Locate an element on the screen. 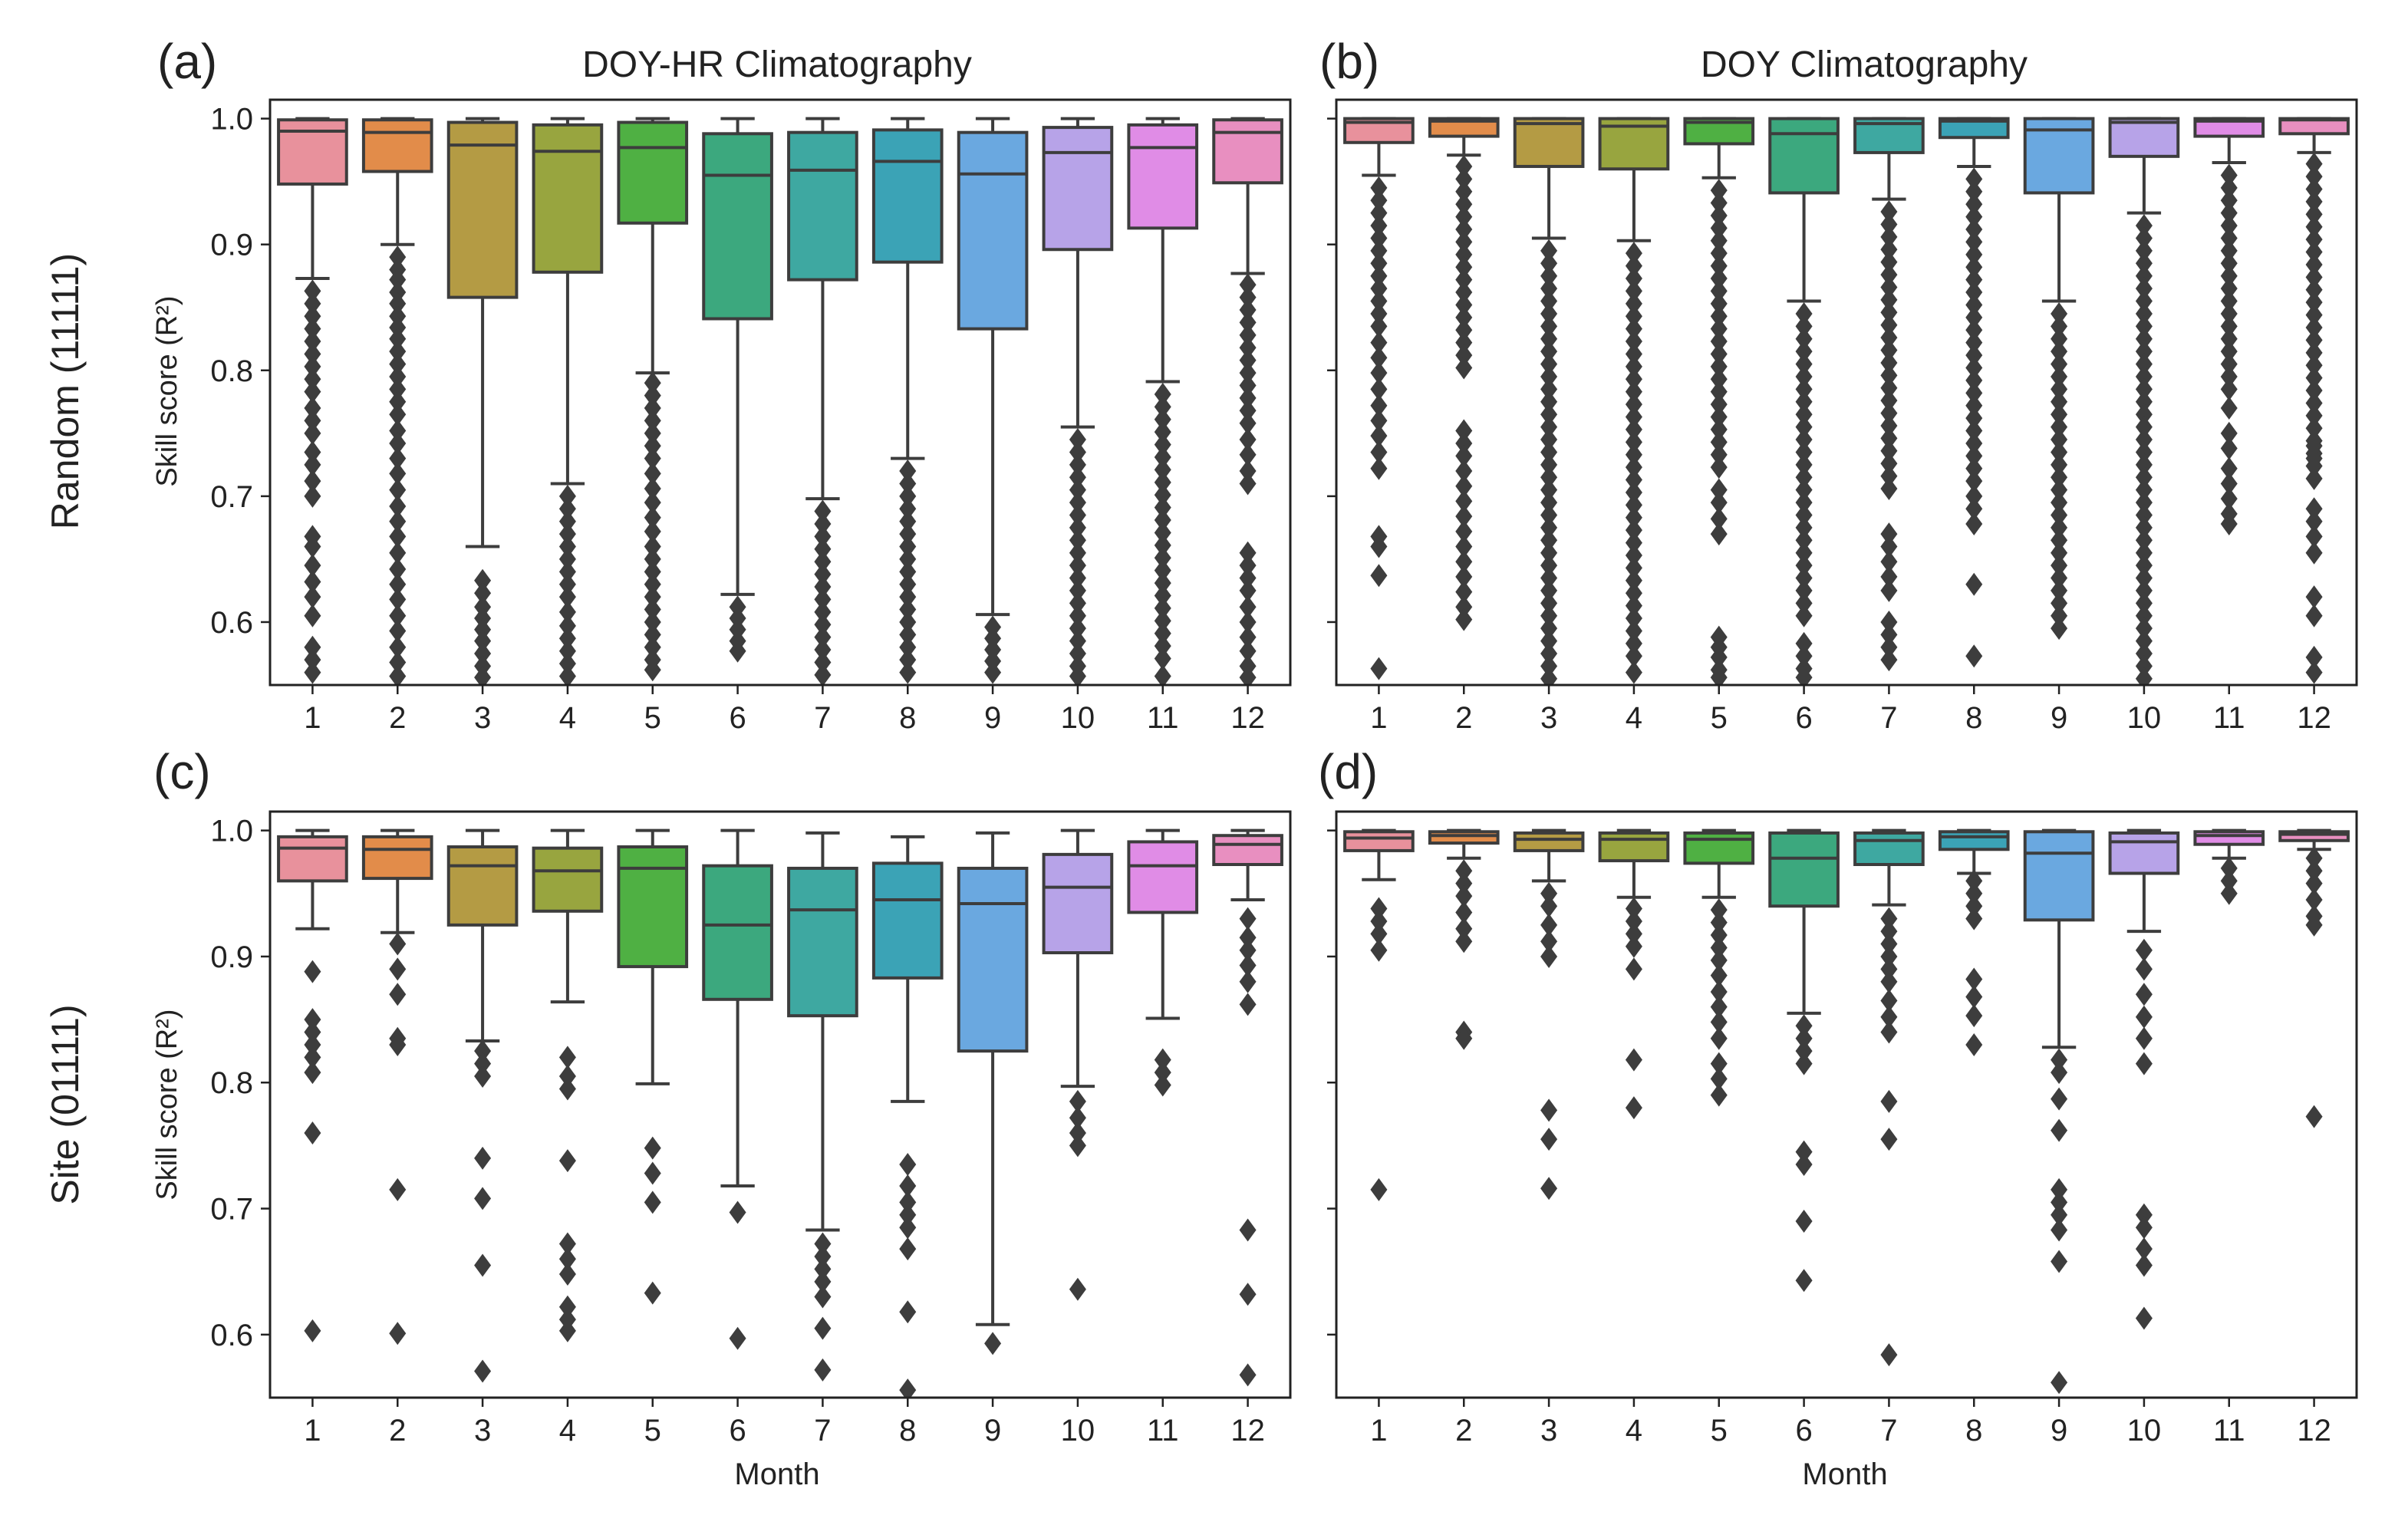  y-tick-label: 0.6 is located at coordinates (231, 1335).